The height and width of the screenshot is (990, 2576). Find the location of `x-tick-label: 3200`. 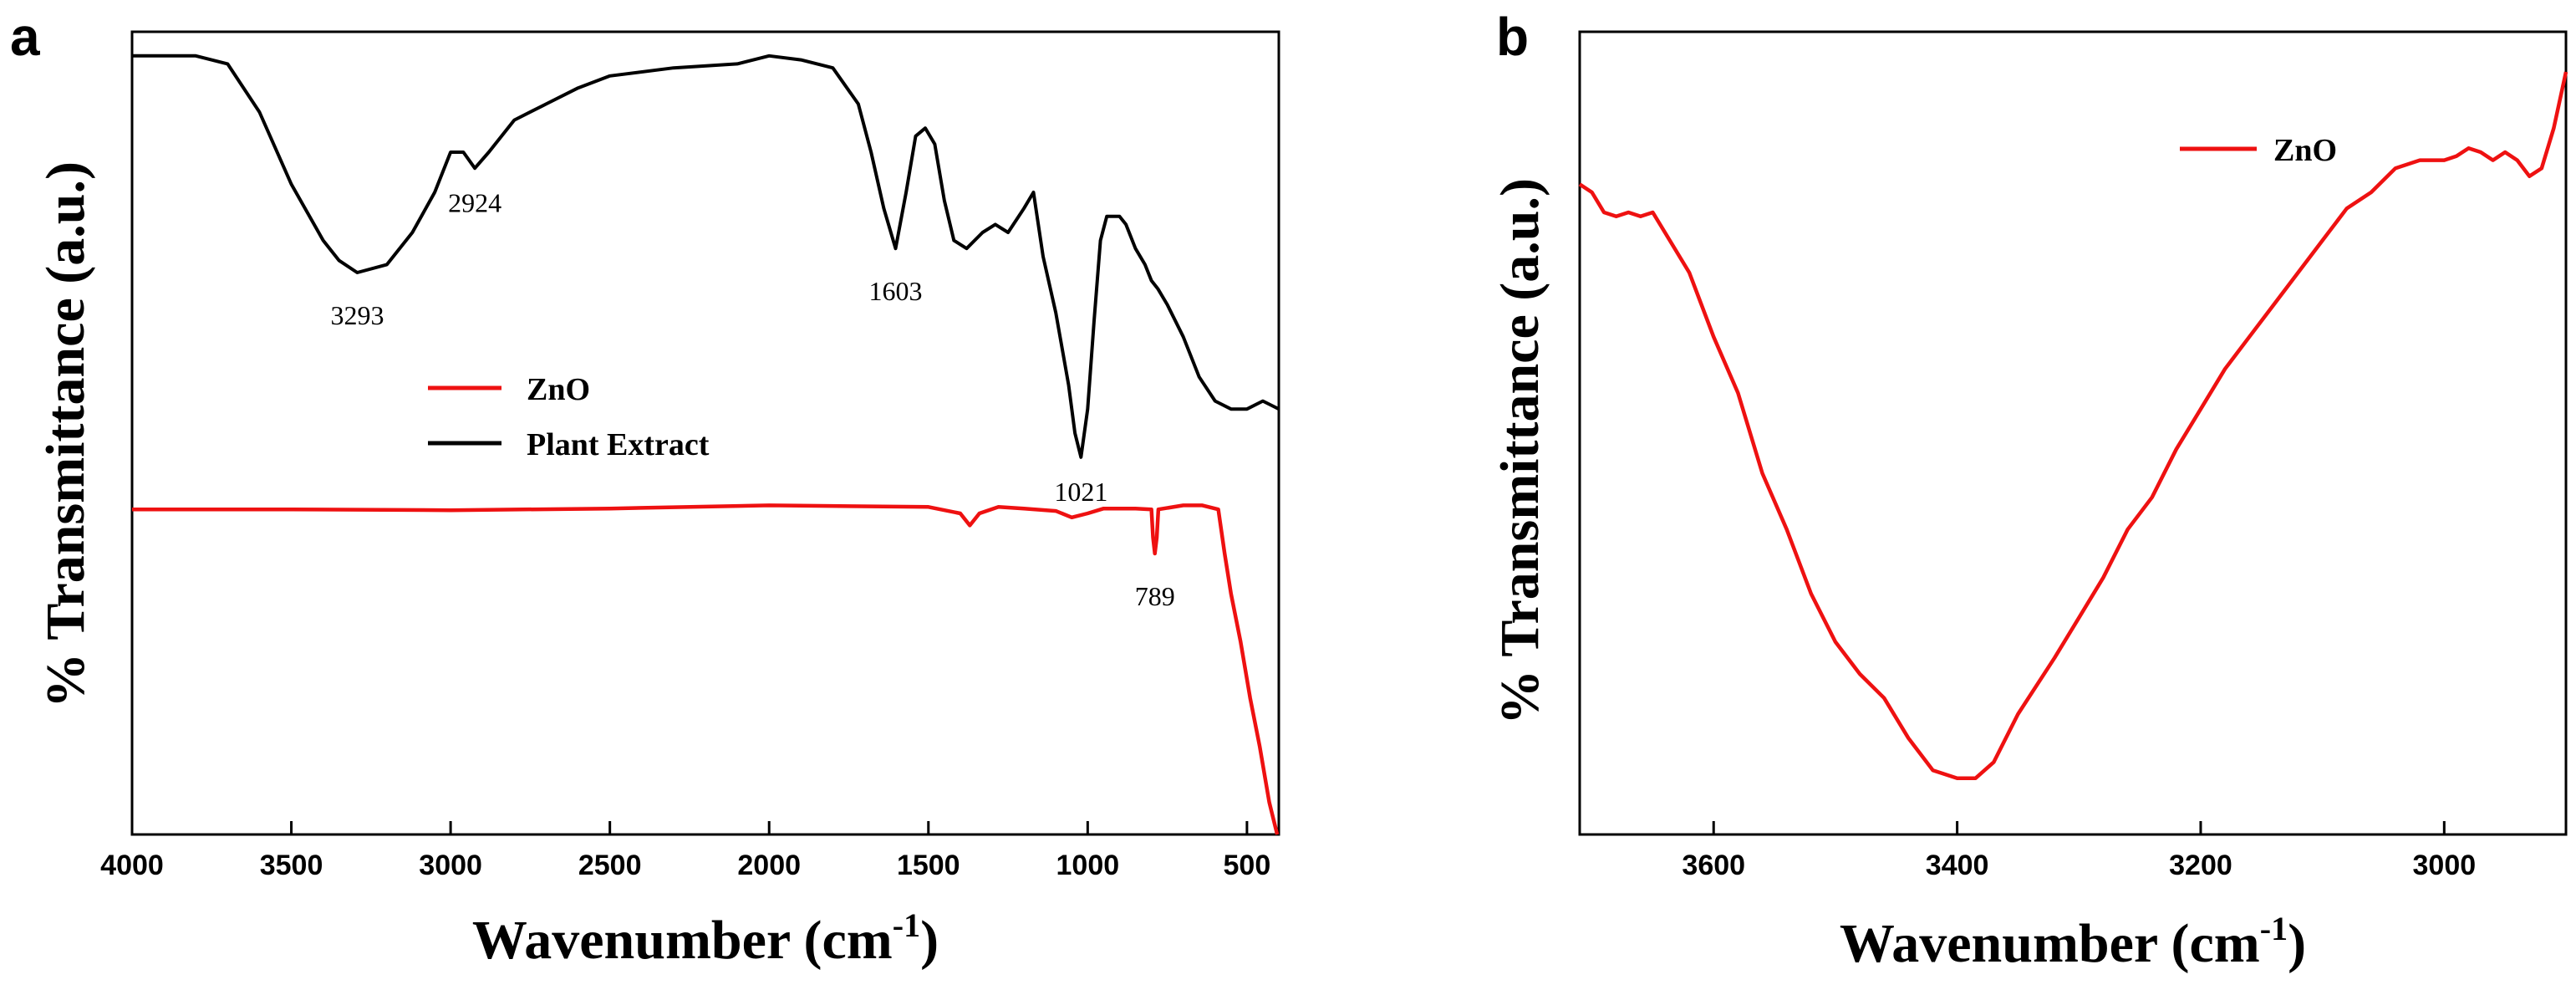

x-tick-label: 3200 is located at coordinates (2200, 865).